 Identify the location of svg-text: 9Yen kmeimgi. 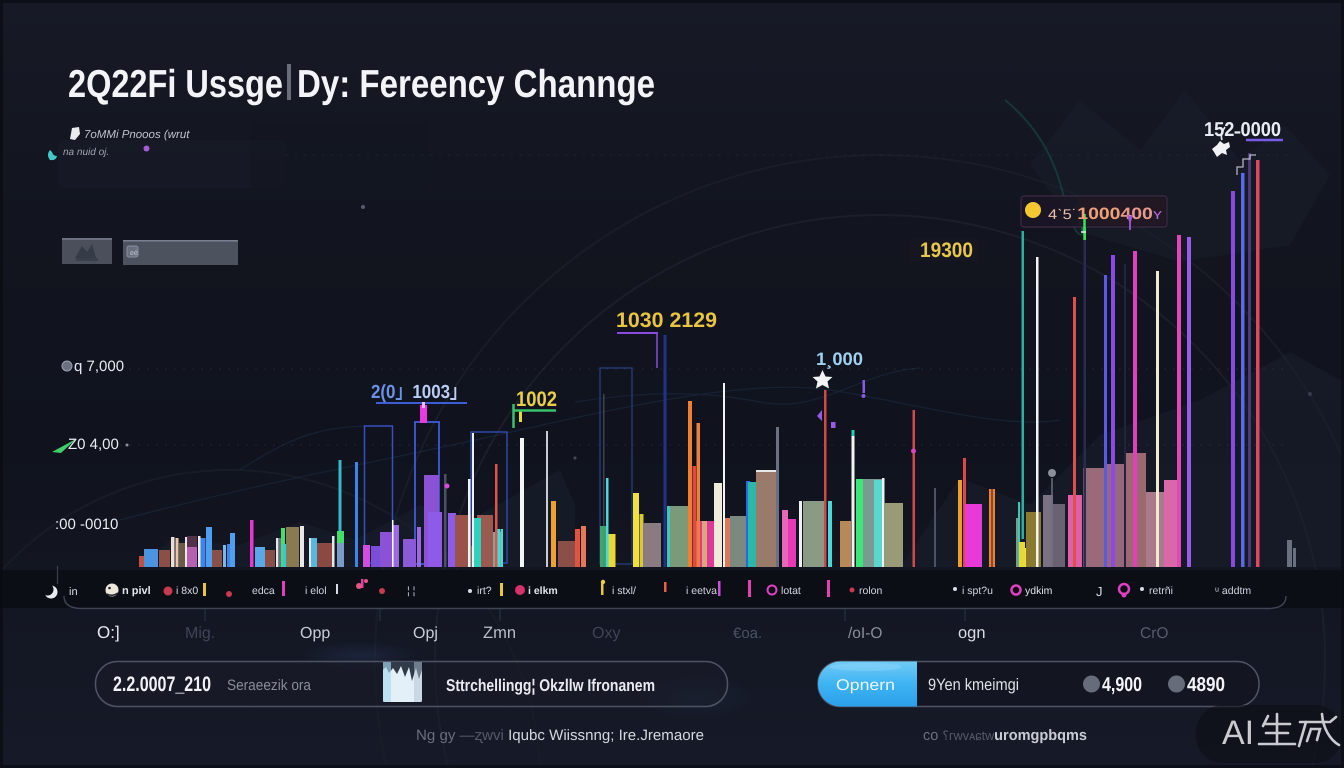
(973, 685).